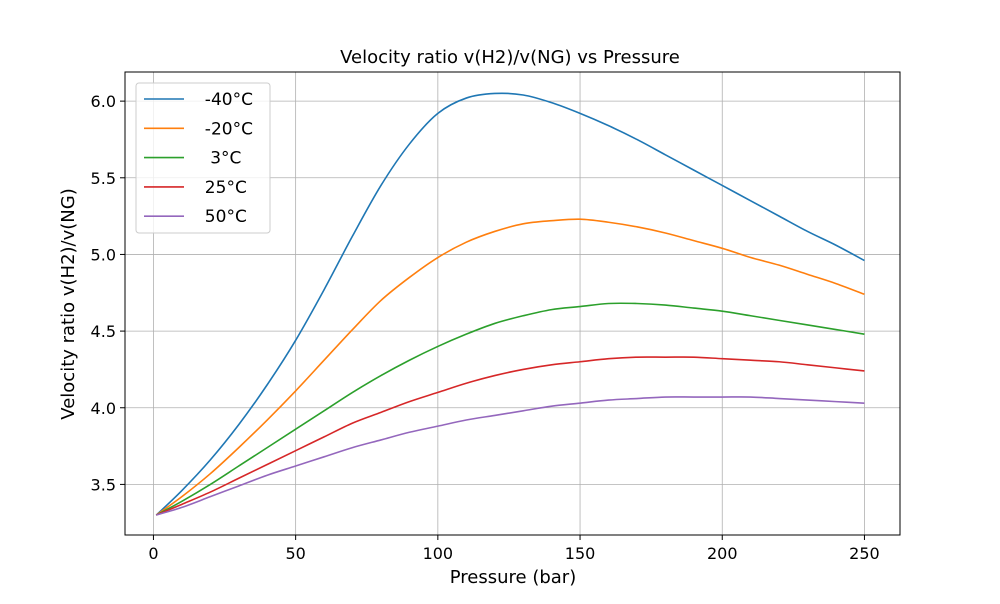 This screenshot has width=1000, height=604. What do you see at coordinates (103, 254) in the screenshot?
I see `y-tick-label: 5.0` at bounding box center [103, 254].